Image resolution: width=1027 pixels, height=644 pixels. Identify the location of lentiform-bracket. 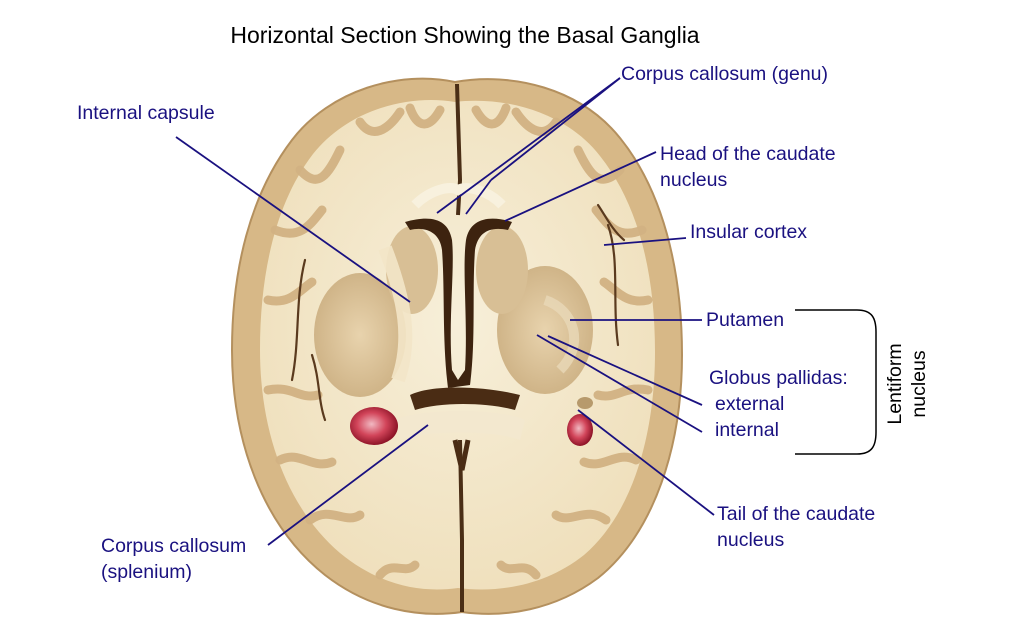
(836, 382).